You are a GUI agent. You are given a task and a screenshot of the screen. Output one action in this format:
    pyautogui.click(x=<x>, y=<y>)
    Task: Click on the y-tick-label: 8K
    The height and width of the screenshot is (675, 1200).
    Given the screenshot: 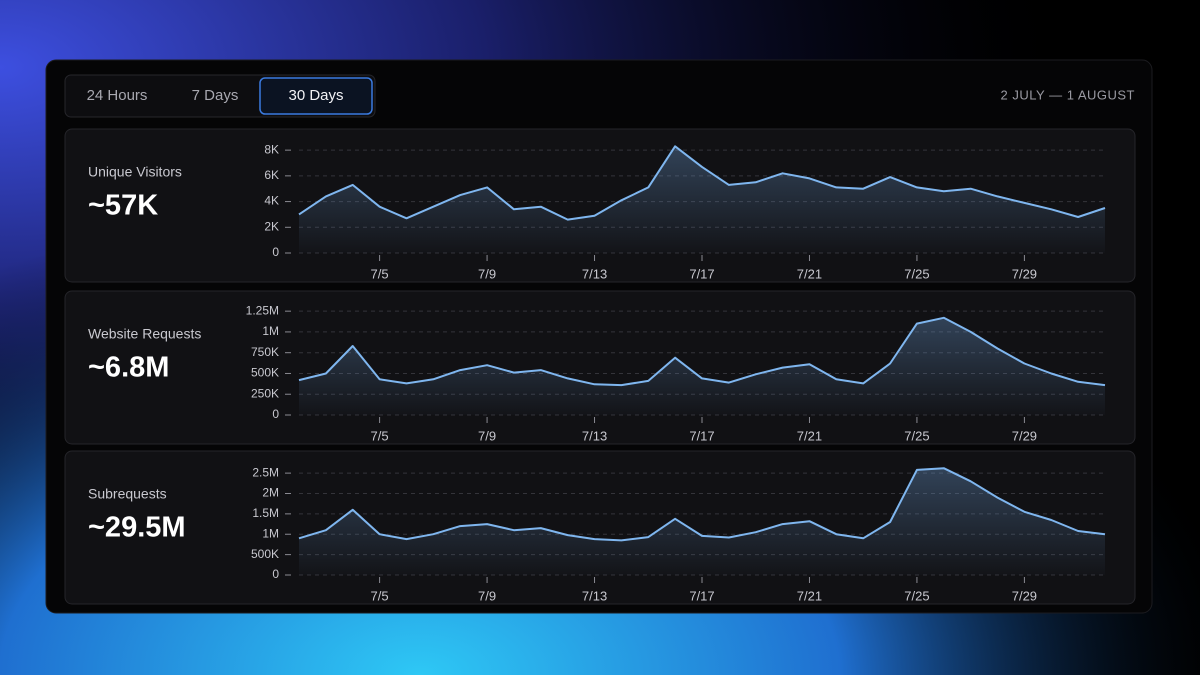 What is the action you would take?
    pyautogui.click(x=271, y=149)
    